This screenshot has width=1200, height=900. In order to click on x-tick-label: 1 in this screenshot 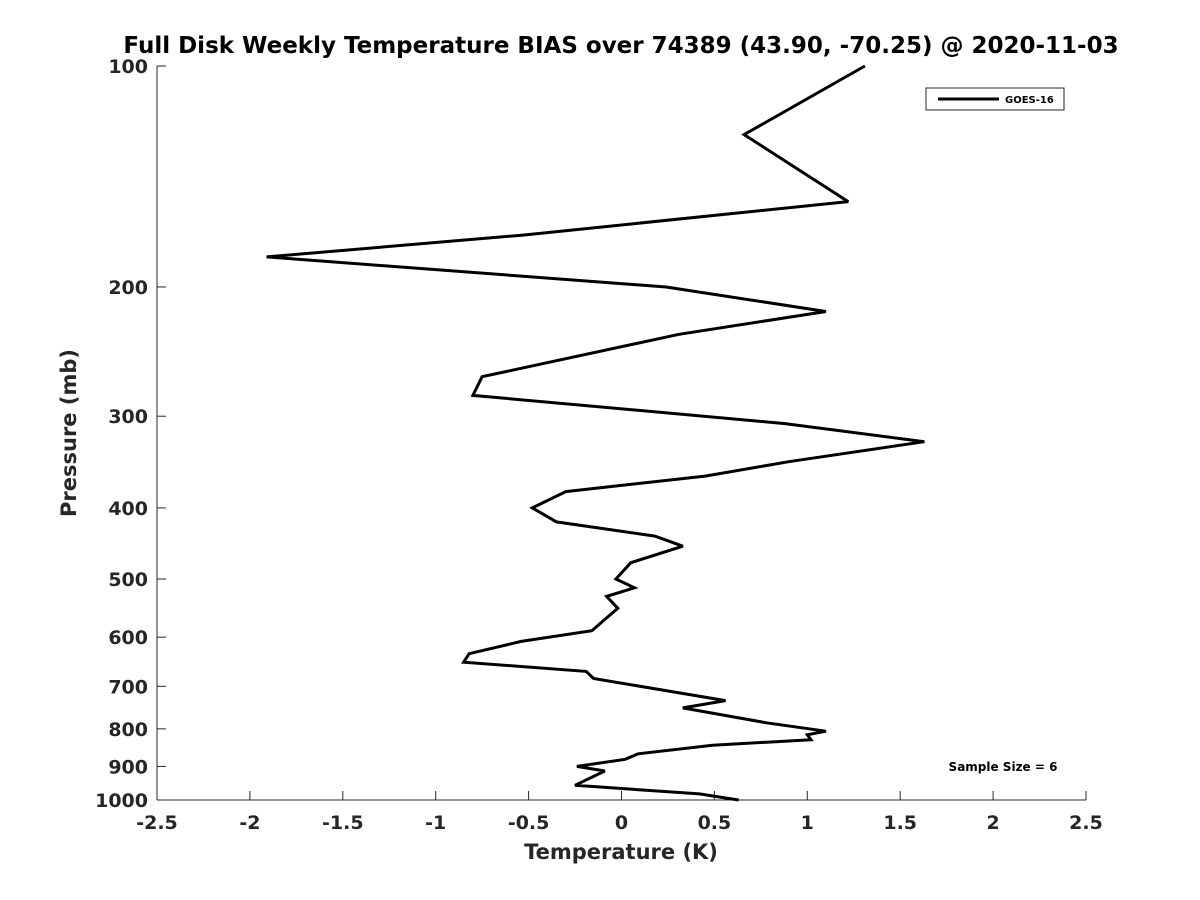, I will do `click(807, 823)`.